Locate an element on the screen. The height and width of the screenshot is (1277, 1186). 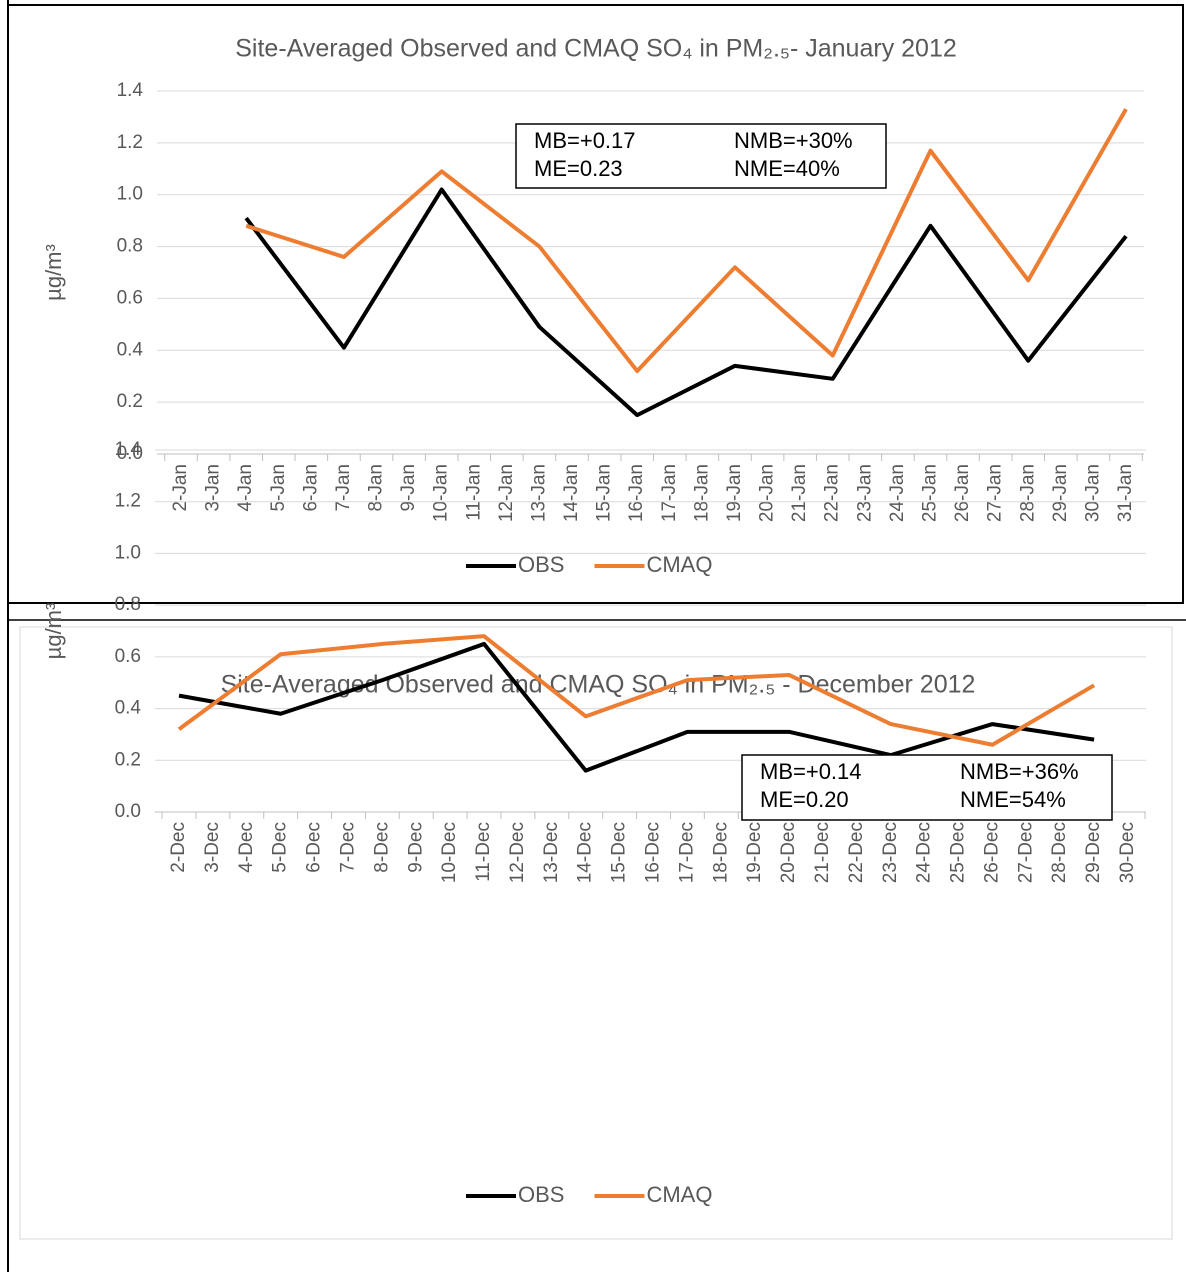
x-tick-label: 11-Jan is located at coordinates (473, 492).